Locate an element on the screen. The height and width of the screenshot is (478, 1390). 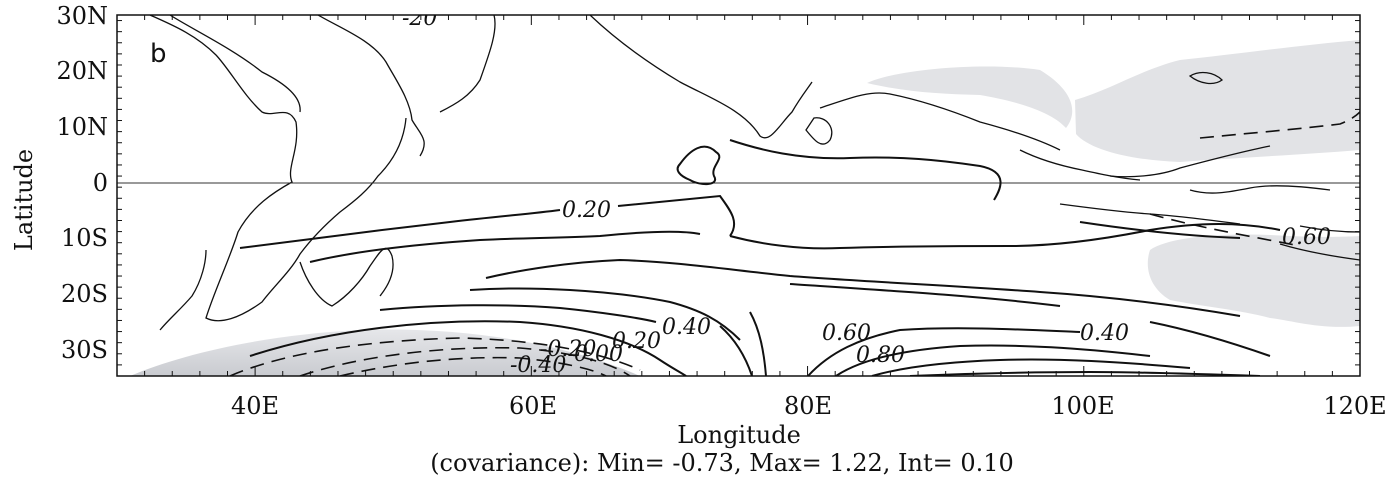
y-tick-label-20s: 20S is located at coordinates (84, 294).